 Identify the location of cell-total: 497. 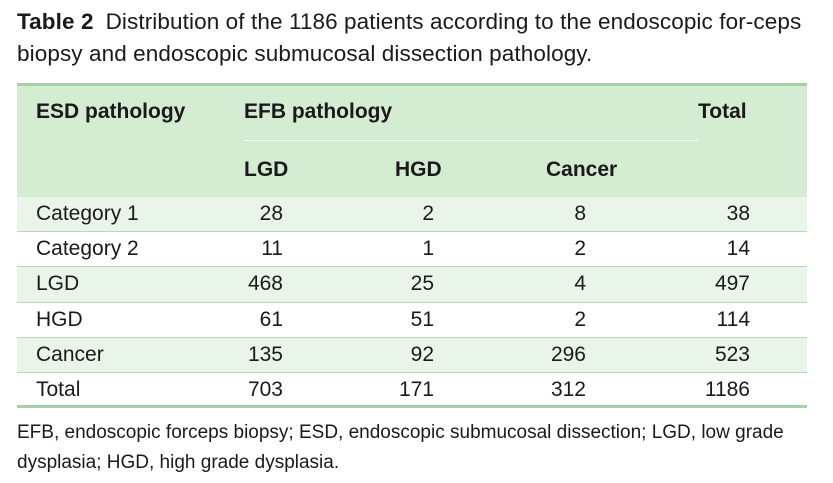
(732, 284).